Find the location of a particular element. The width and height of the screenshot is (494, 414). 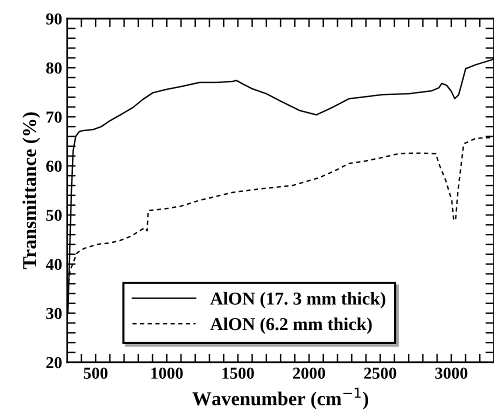

x-tick-label: 1500 is located at coordinates (238, 373).